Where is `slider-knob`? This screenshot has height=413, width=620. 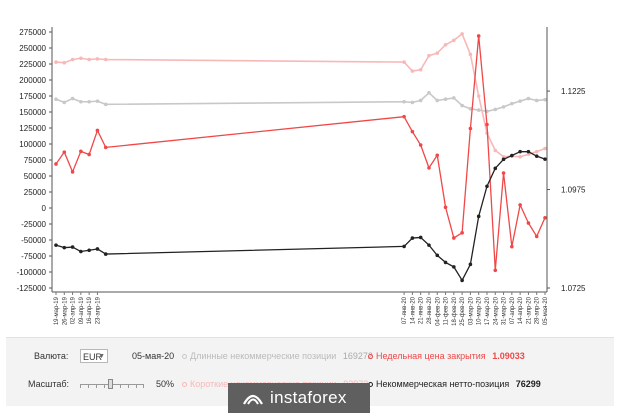
slider-knob is located at coordinates (110, 384).